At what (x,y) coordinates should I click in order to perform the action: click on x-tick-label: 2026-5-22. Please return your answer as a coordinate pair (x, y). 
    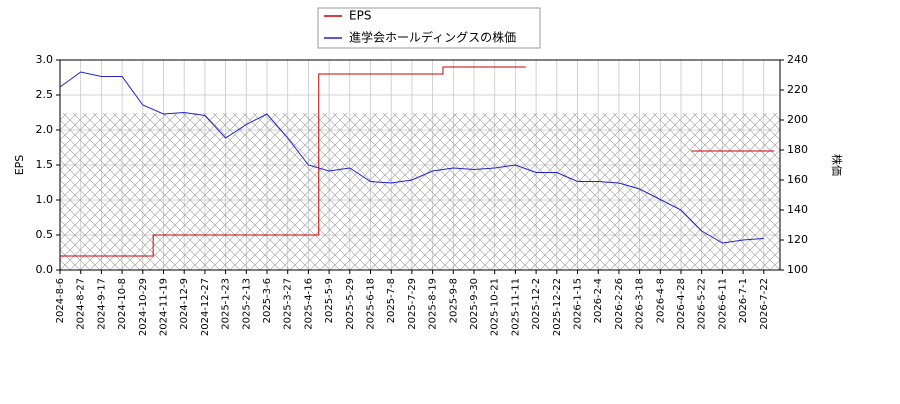
    Looking at the image, I should click on (702, 304).